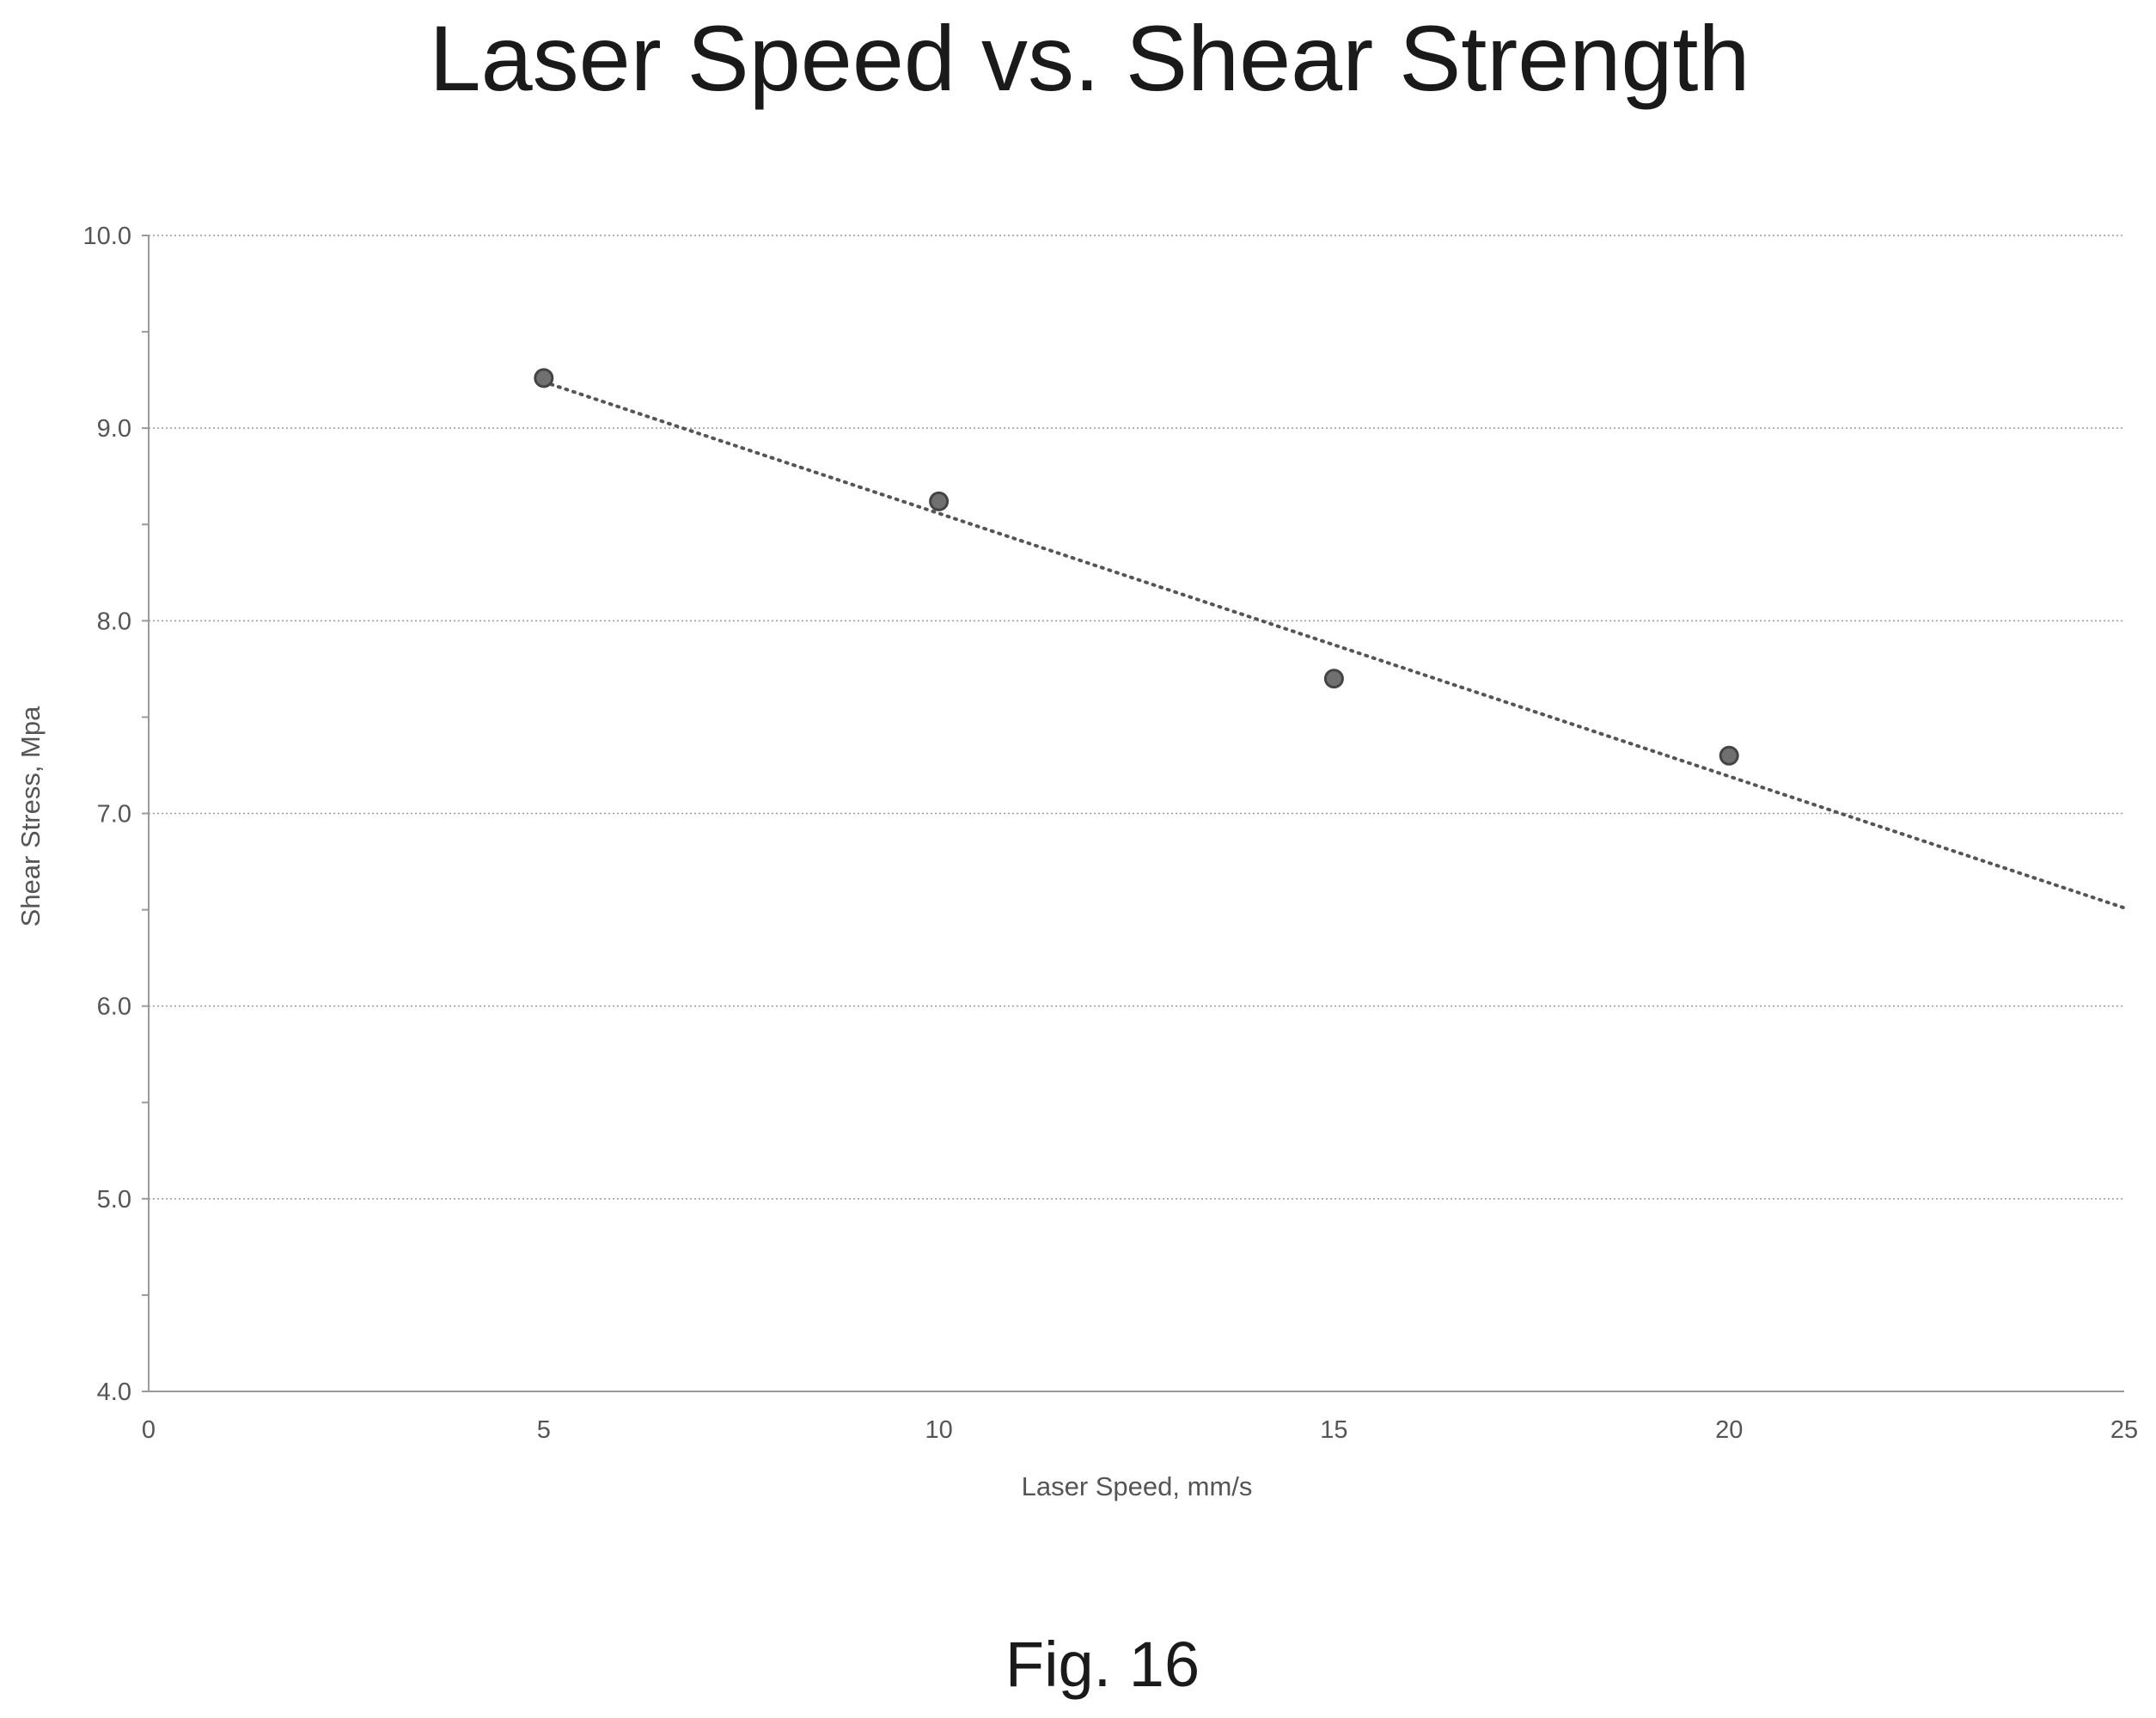 Image resolution: width=2156 pixels, height=1718 pixels. Describe the element at coordinates (107, 236) in the screenshot. I see `y-tick-label: 10.0` at that location.